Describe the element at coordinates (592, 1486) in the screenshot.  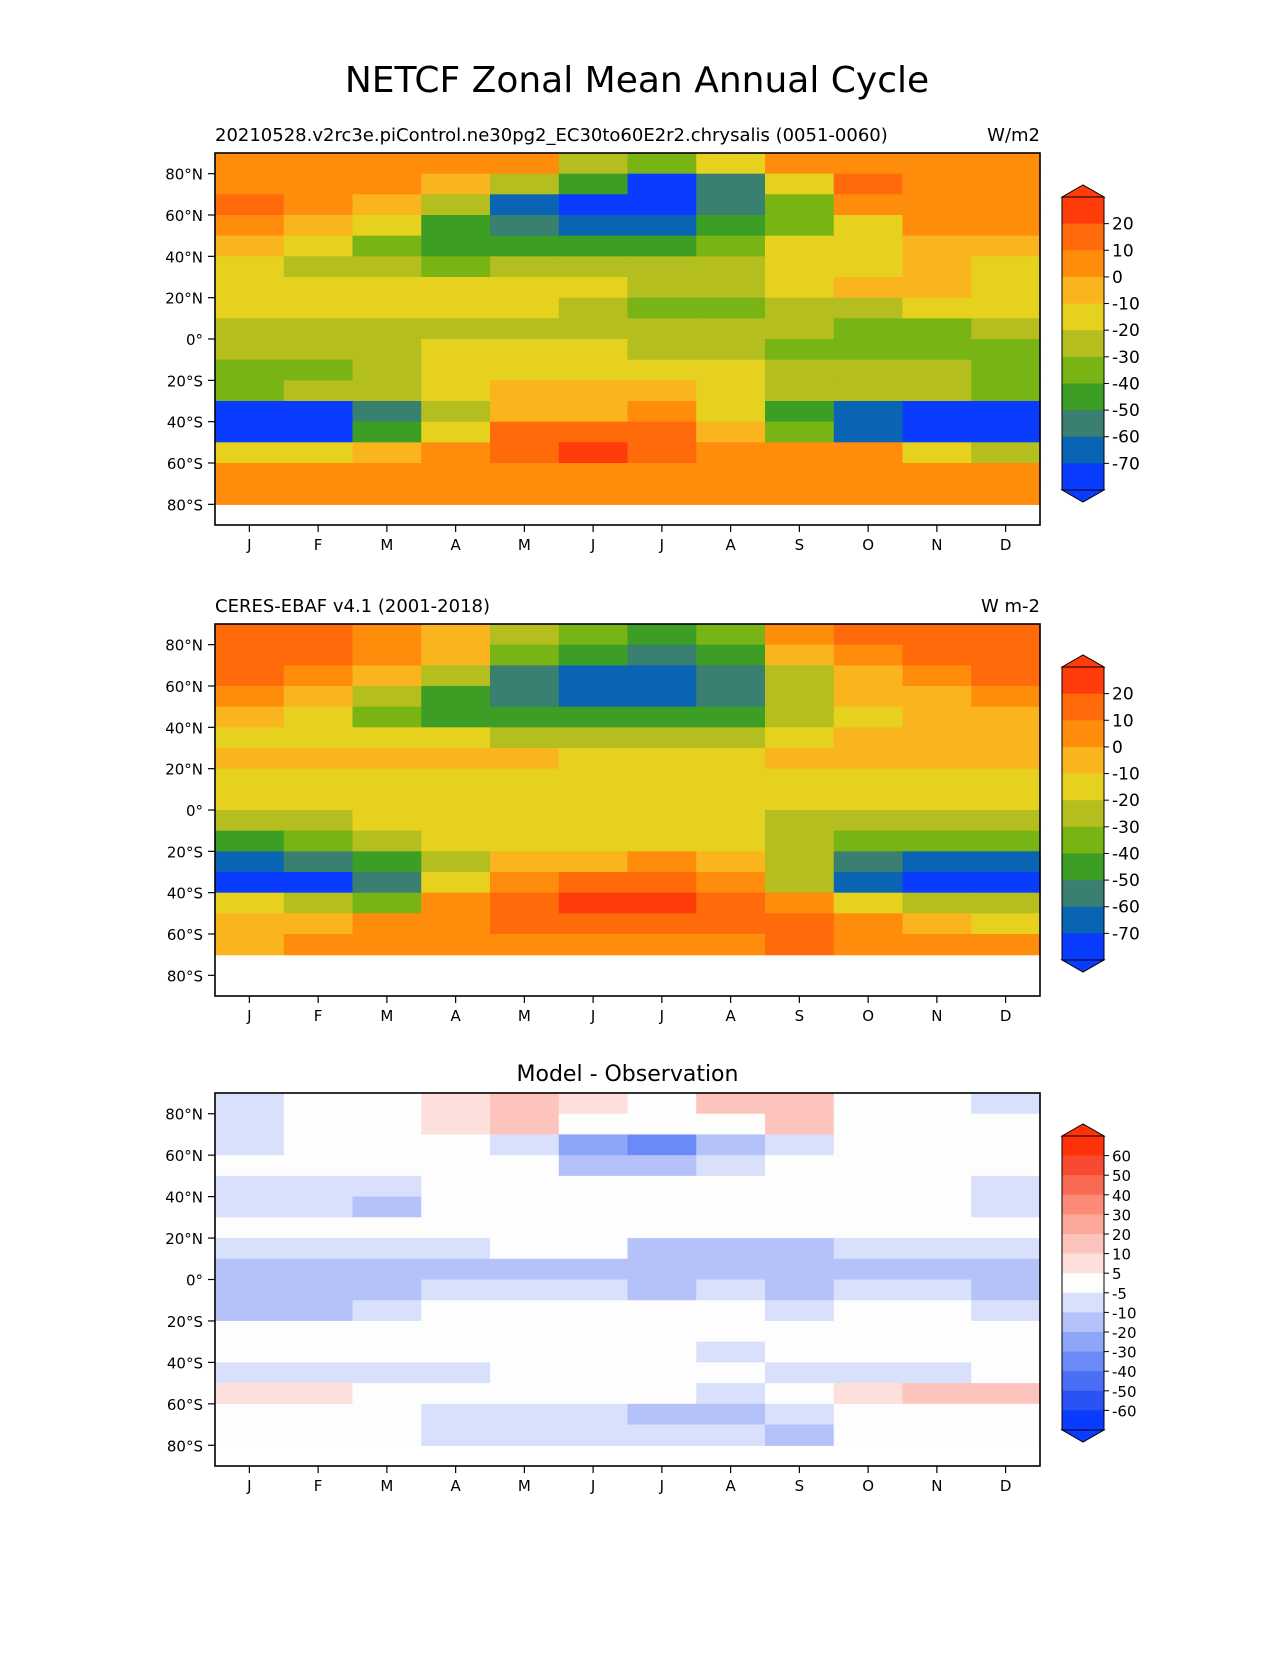
I see `x-tick-label: J` at that location.